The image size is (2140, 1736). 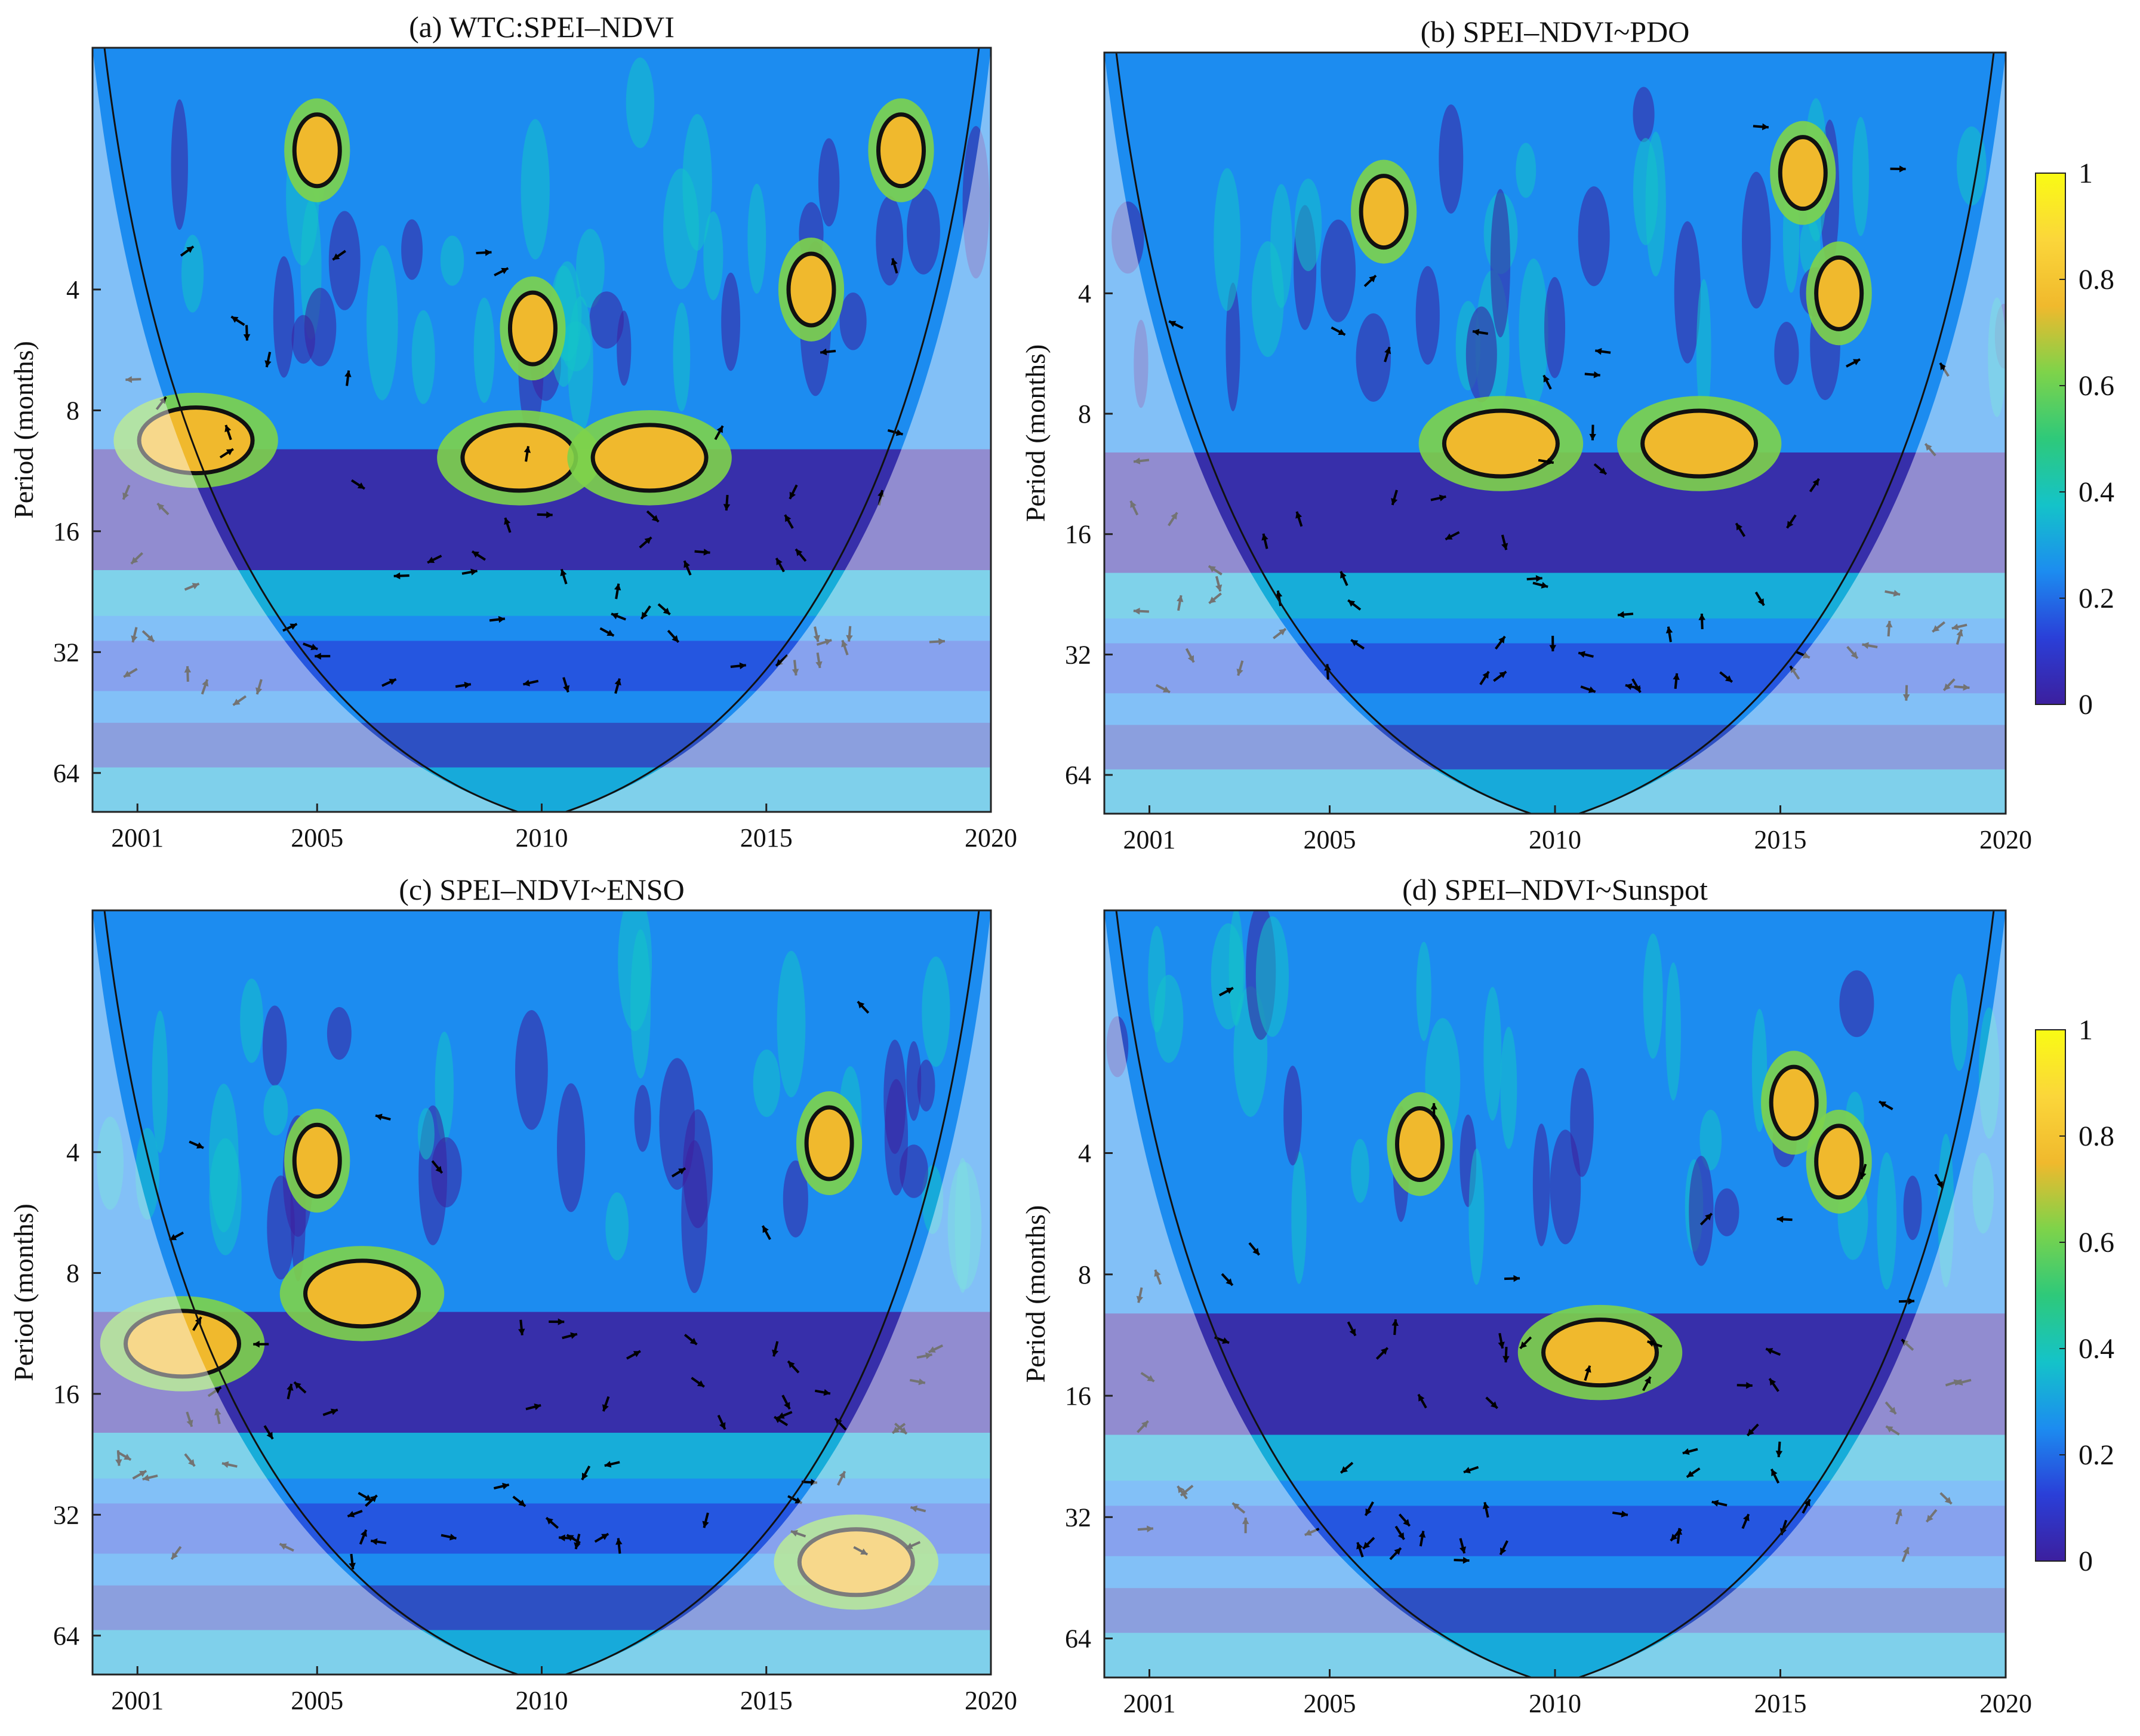 I want to click on panel-c-ytick: 4, so click(x=72, y=1152).